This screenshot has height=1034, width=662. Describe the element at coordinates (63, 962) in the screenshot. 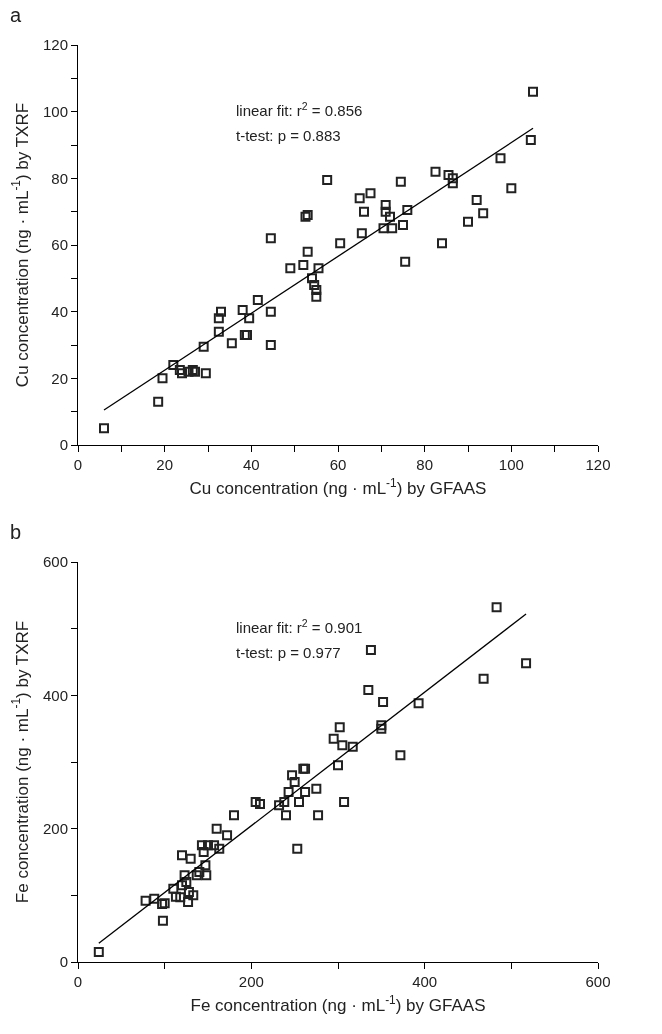

I see `y-tick-label: 0` at that location.